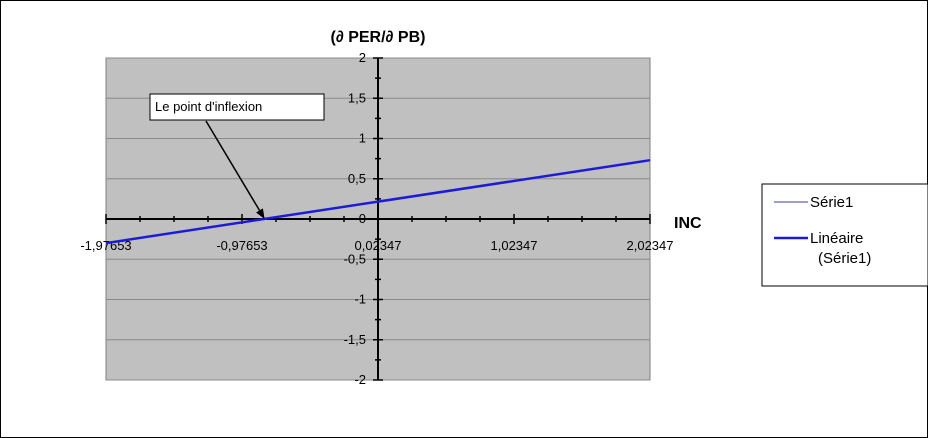  I want to click on legend: Série1 Linéaire (Série1), so click(844, 235).